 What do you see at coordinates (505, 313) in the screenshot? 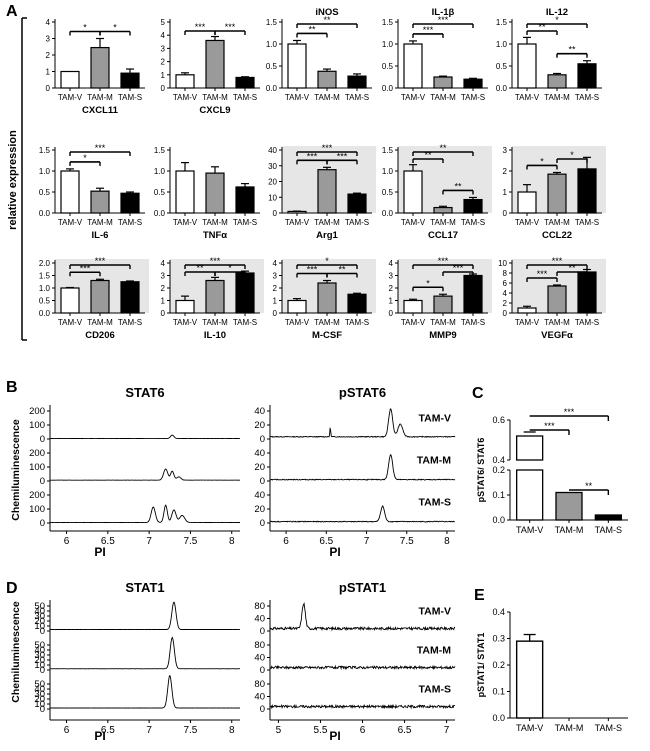
I see `y-tick-label-VEGFa-0: 0` at bounding box center [505, 313].